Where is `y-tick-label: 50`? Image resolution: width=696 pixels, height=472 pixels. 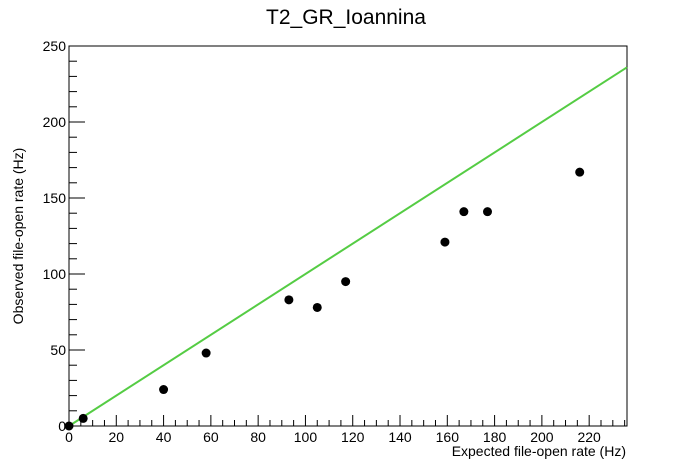 y-tick-label: 50 is located at coordinates (58, 350).